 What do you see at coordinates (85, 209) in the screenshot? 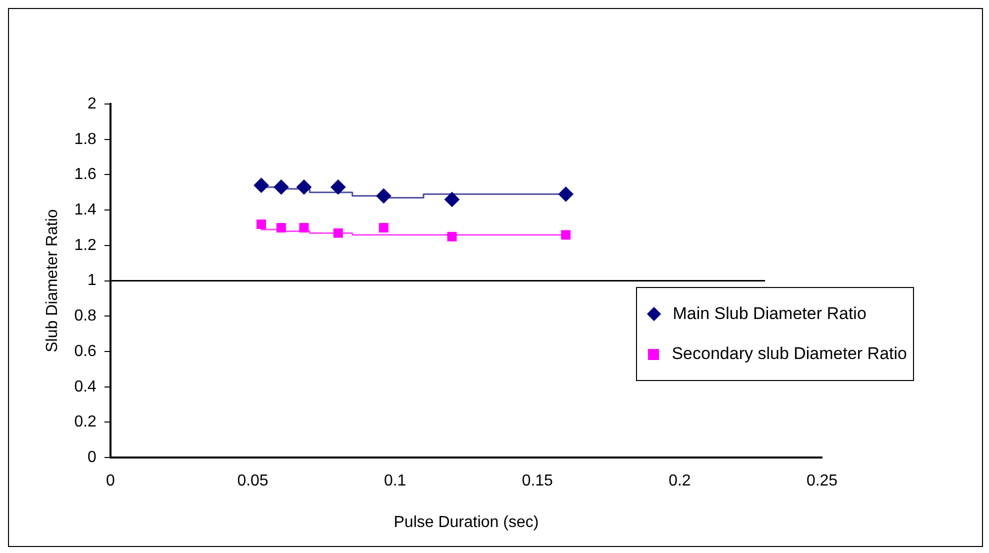
I see `y-tick-label: 1.4` at bounding box center [85, 209].